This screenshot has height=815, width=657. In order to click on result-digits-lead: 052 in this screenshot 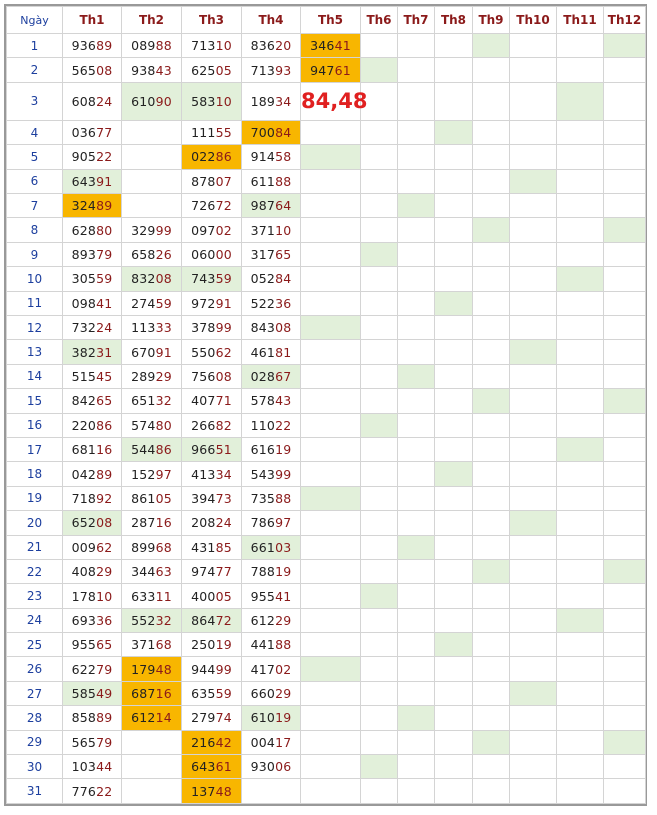, I will do `click(263, 279)`.